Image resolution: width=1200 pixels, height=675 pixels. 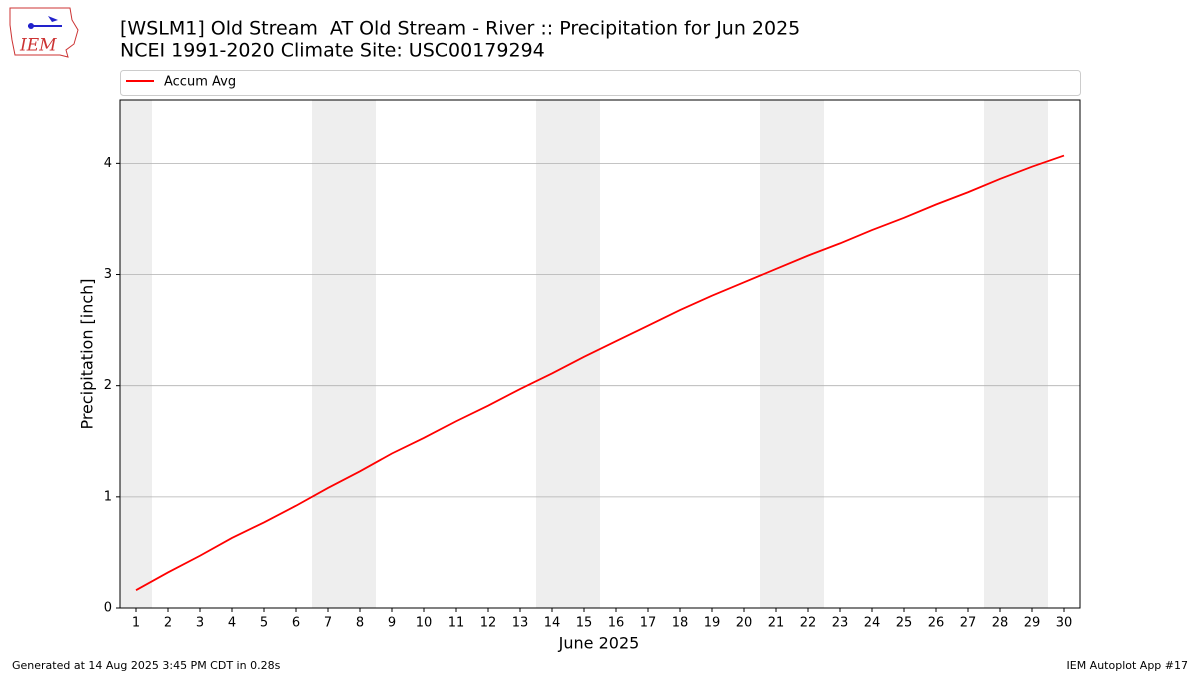 I want to click on x-tick-label: 29, so click(x=1032, y=623).